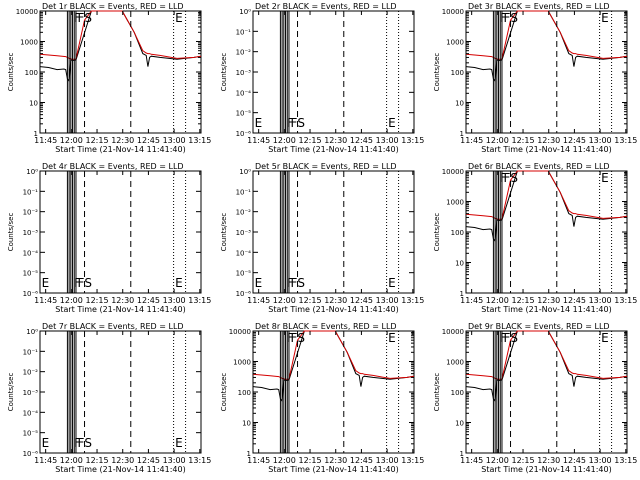  Describe the element at coordinates (31, 192) in the screenshot. I see `y-tick-label: 10⁻¹` at that location.